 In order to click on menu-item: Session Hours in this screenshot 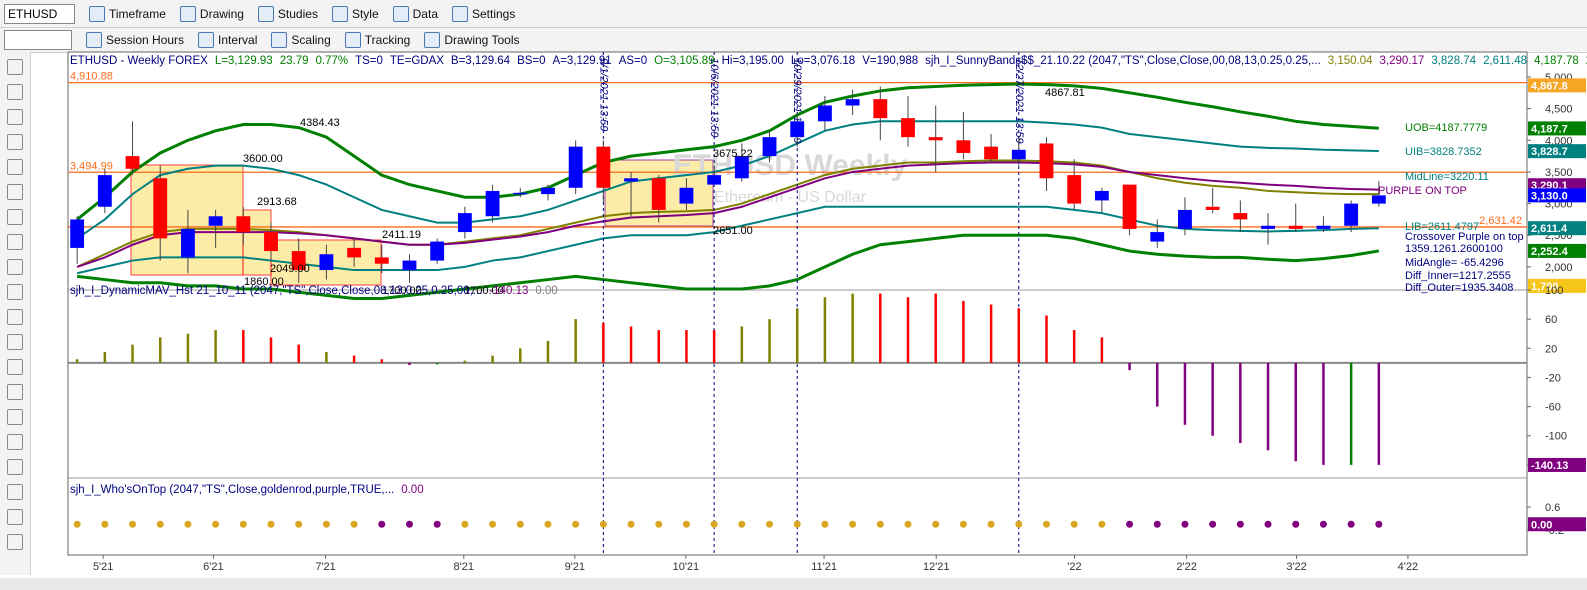, I will do `click(135, 40)`.